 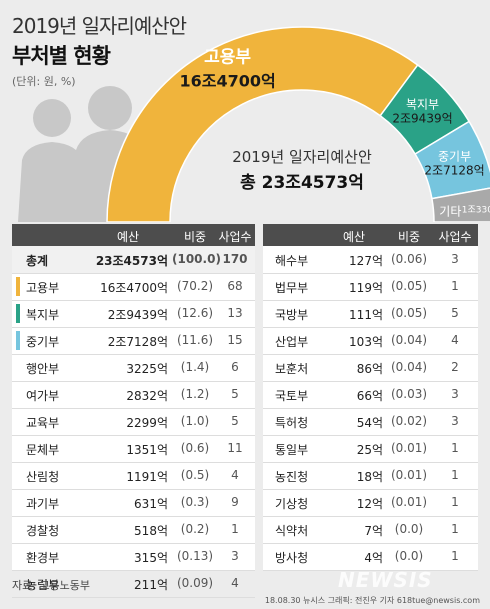 What do you see at coordinates (370, 341) in the screenshot?
I see `table-row: 산업부 103억 (0.04) 4` at bounding box center [370, 341].